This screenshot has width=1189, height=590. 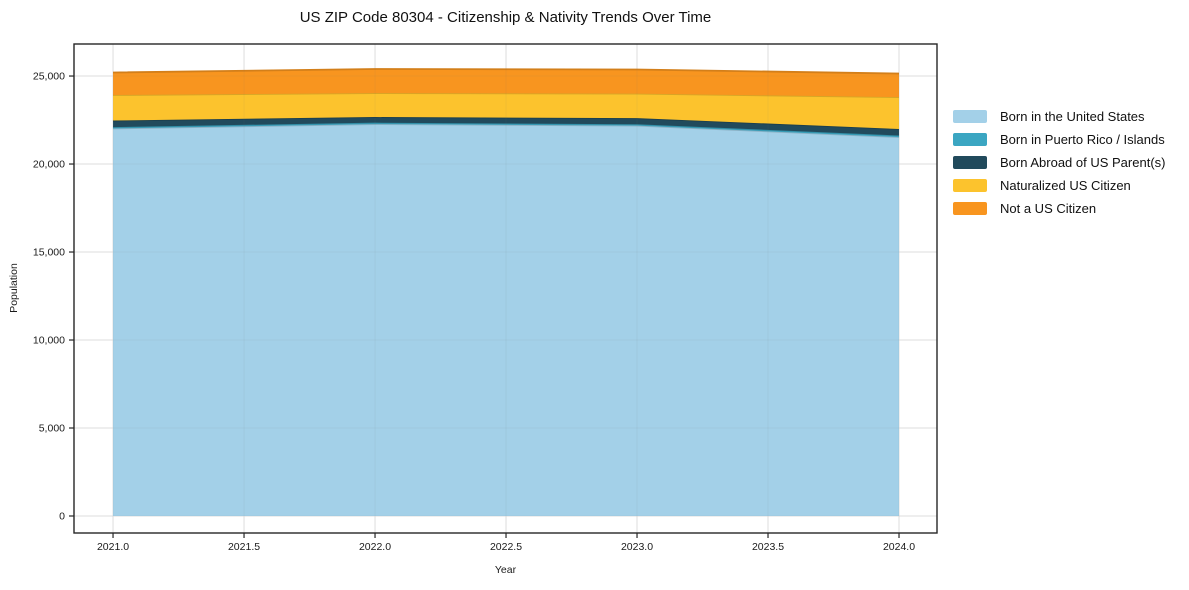 What do you see at coordinates (970, 185) in the screenshot?
I see `legend-swatch-naturalized-us-citizen` at bounding box center [970, 185].